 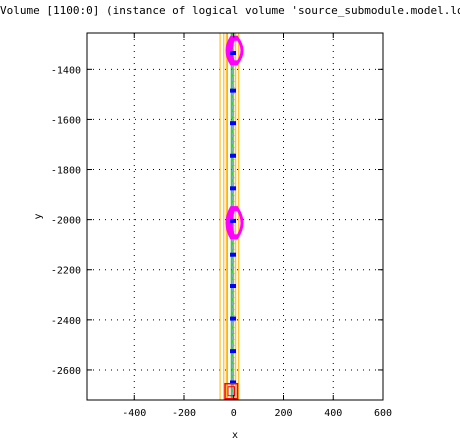 What do you see at coordinates (66, 271) in the screenshot?
I see `y-tick-label: -2200` at bounding box center [66, 271].